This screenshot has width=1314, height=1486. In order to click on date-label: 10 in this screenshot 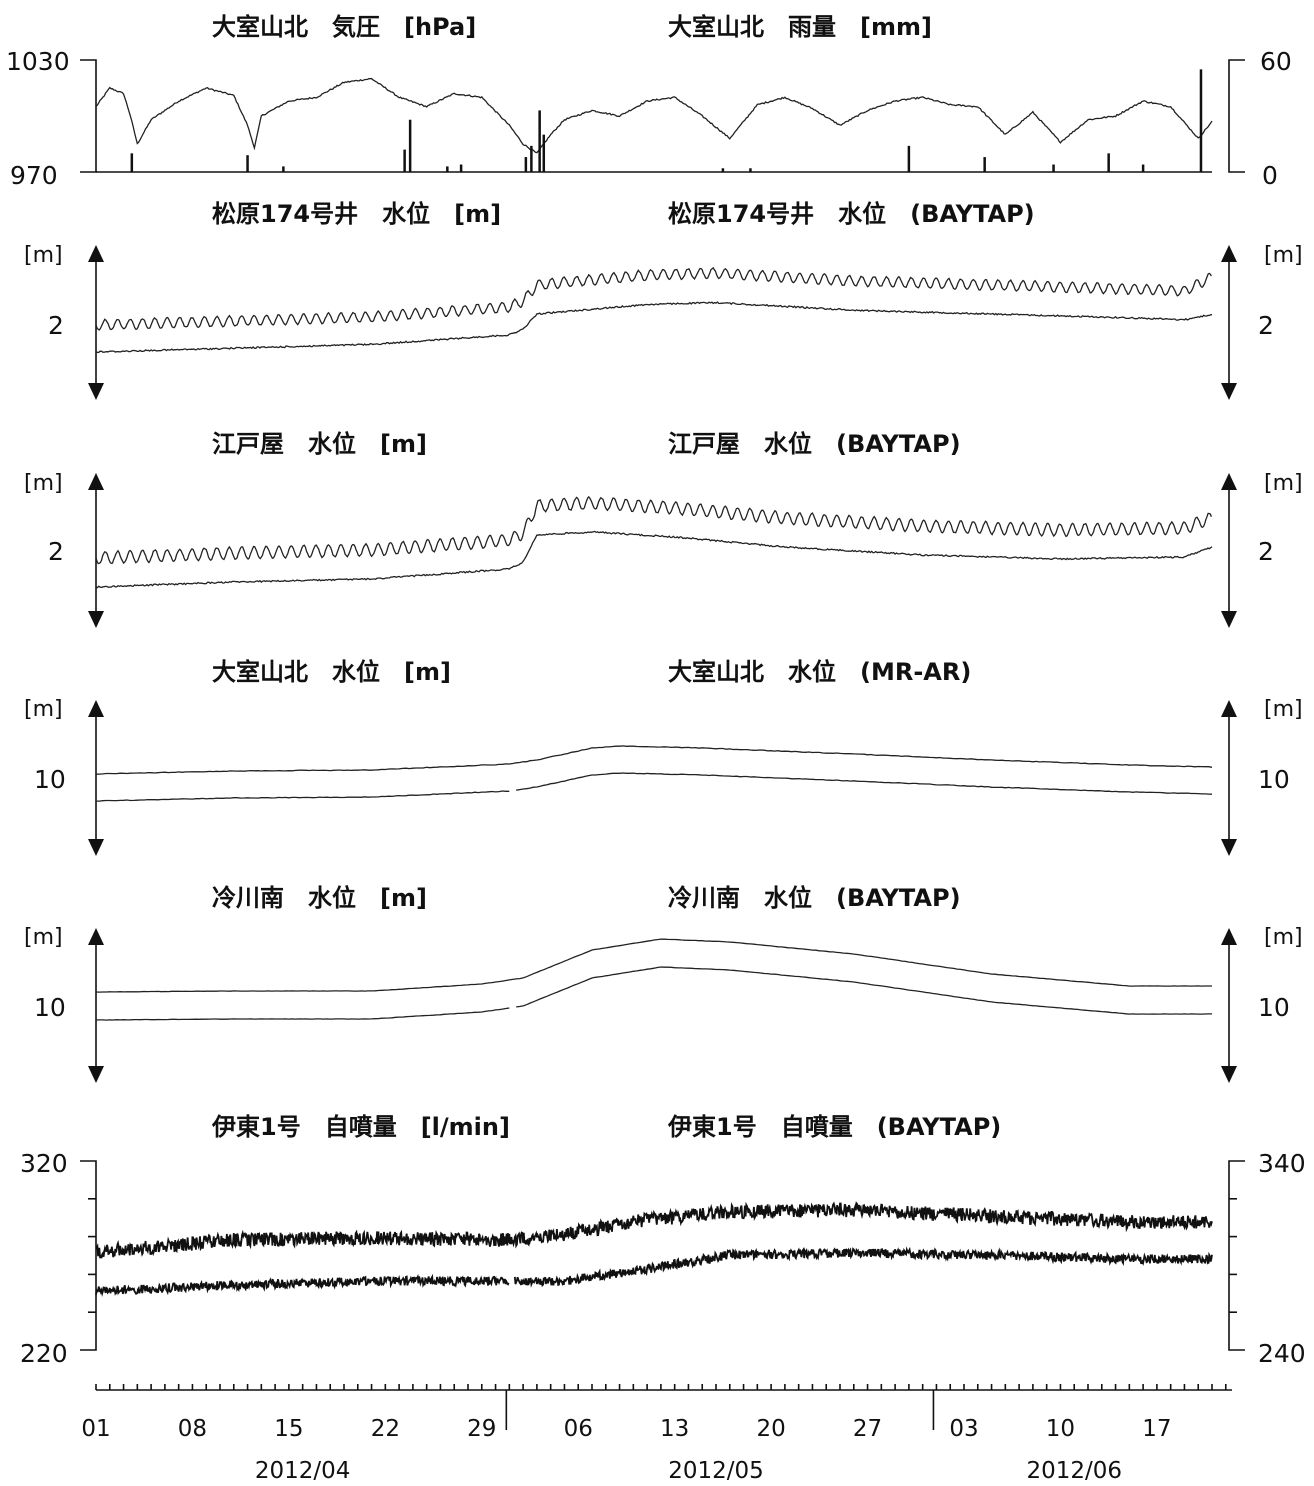, I will do `click(1060, 1429)`.